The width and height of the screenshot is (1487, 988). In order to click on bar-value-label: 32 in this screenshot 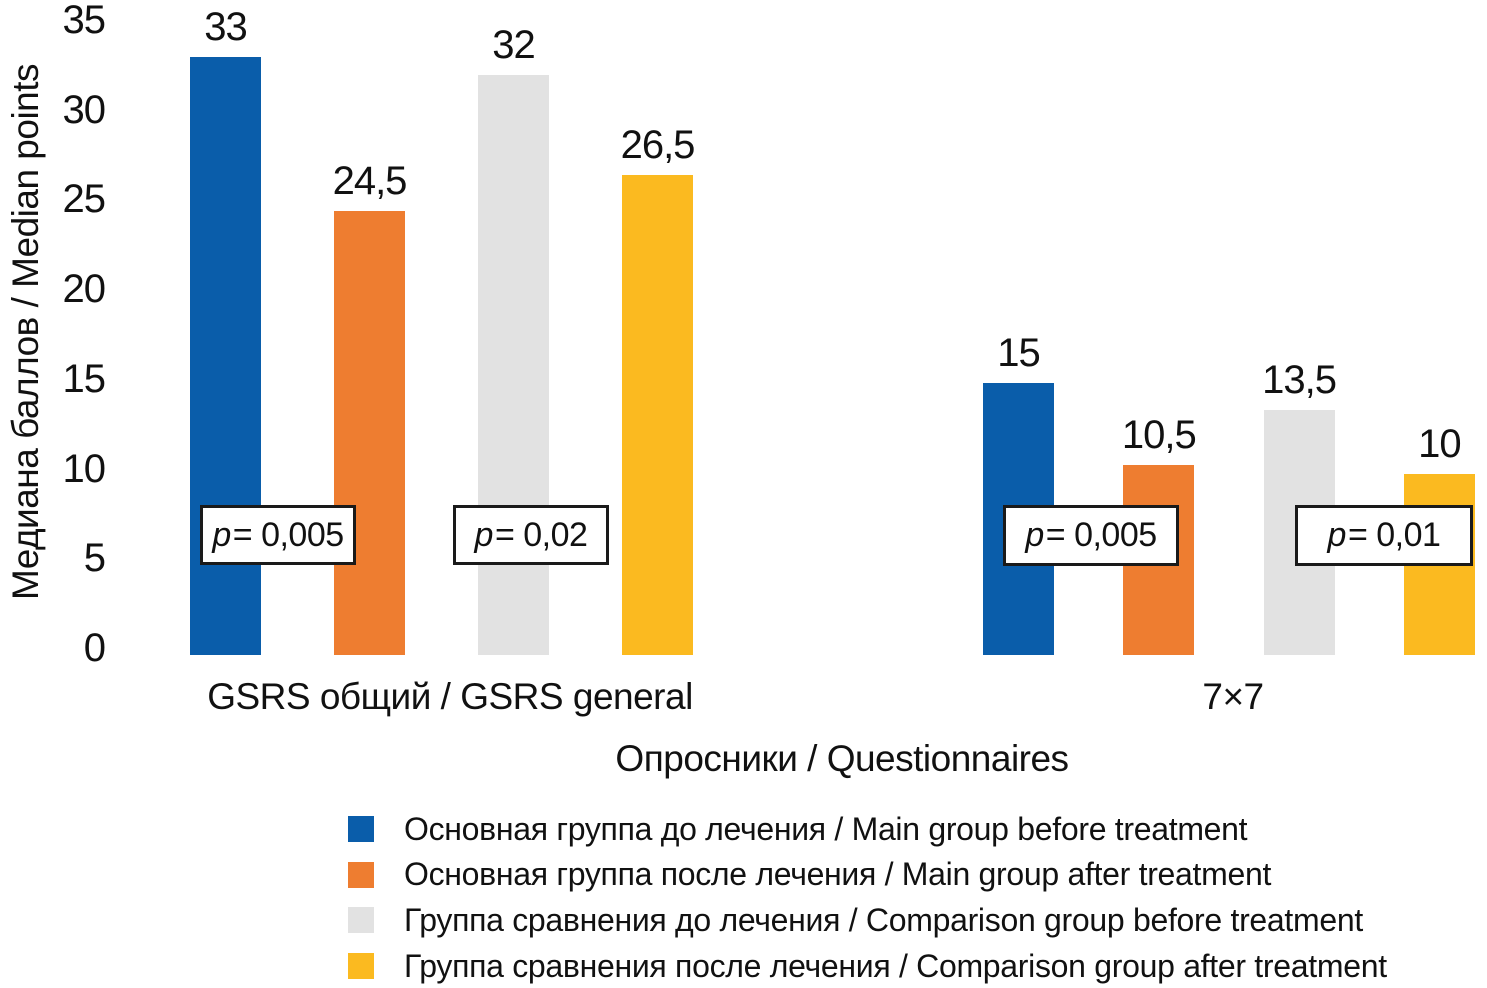, I will do `click(513, 45)`.